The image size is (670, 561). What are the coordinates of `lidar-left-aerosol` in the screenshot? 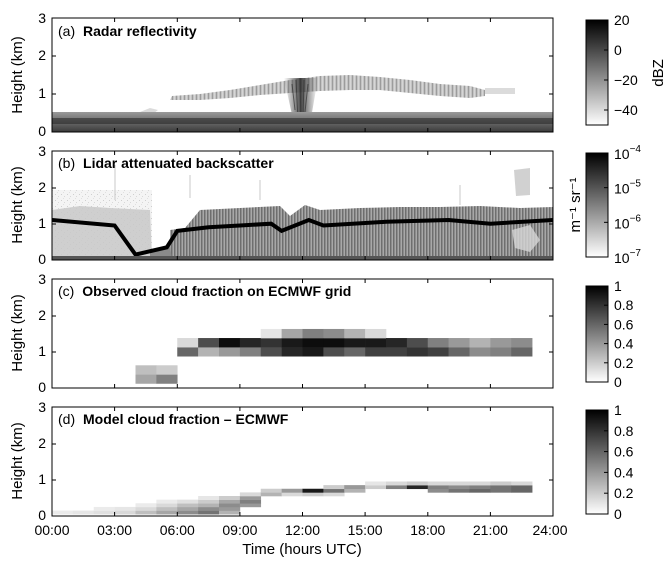 It's located at (102, 233).